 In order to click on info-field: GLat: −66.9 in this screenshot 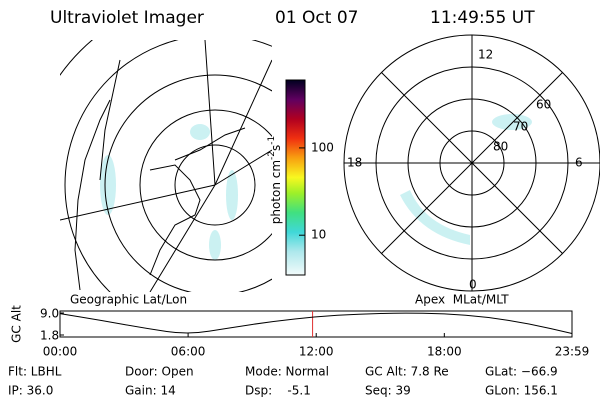, I will do `click(521, 372)`.